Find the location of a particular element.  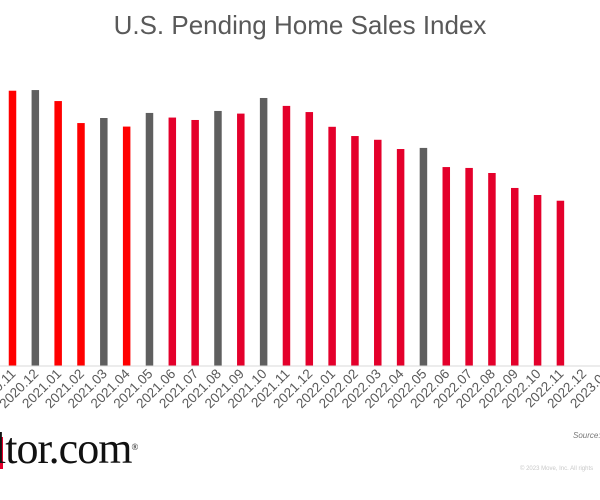

bar-2022.07 is located at coordinates (469, 266).